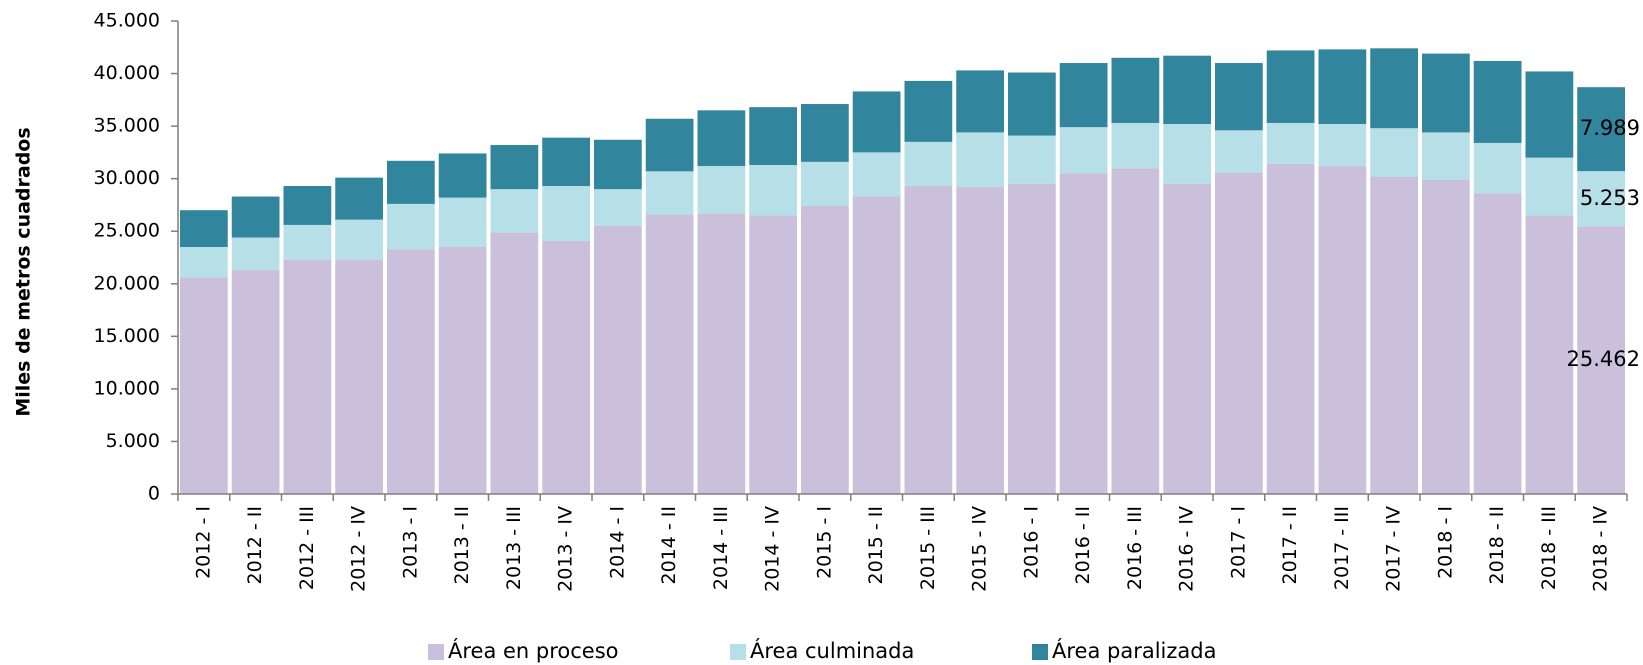 The height and width of the screenshot is (665, 1643). What do you see at coordinates (669, 545) in the screenshot?
I see `x-tick-label: 2014 - II` at bounding box center [669, 545].